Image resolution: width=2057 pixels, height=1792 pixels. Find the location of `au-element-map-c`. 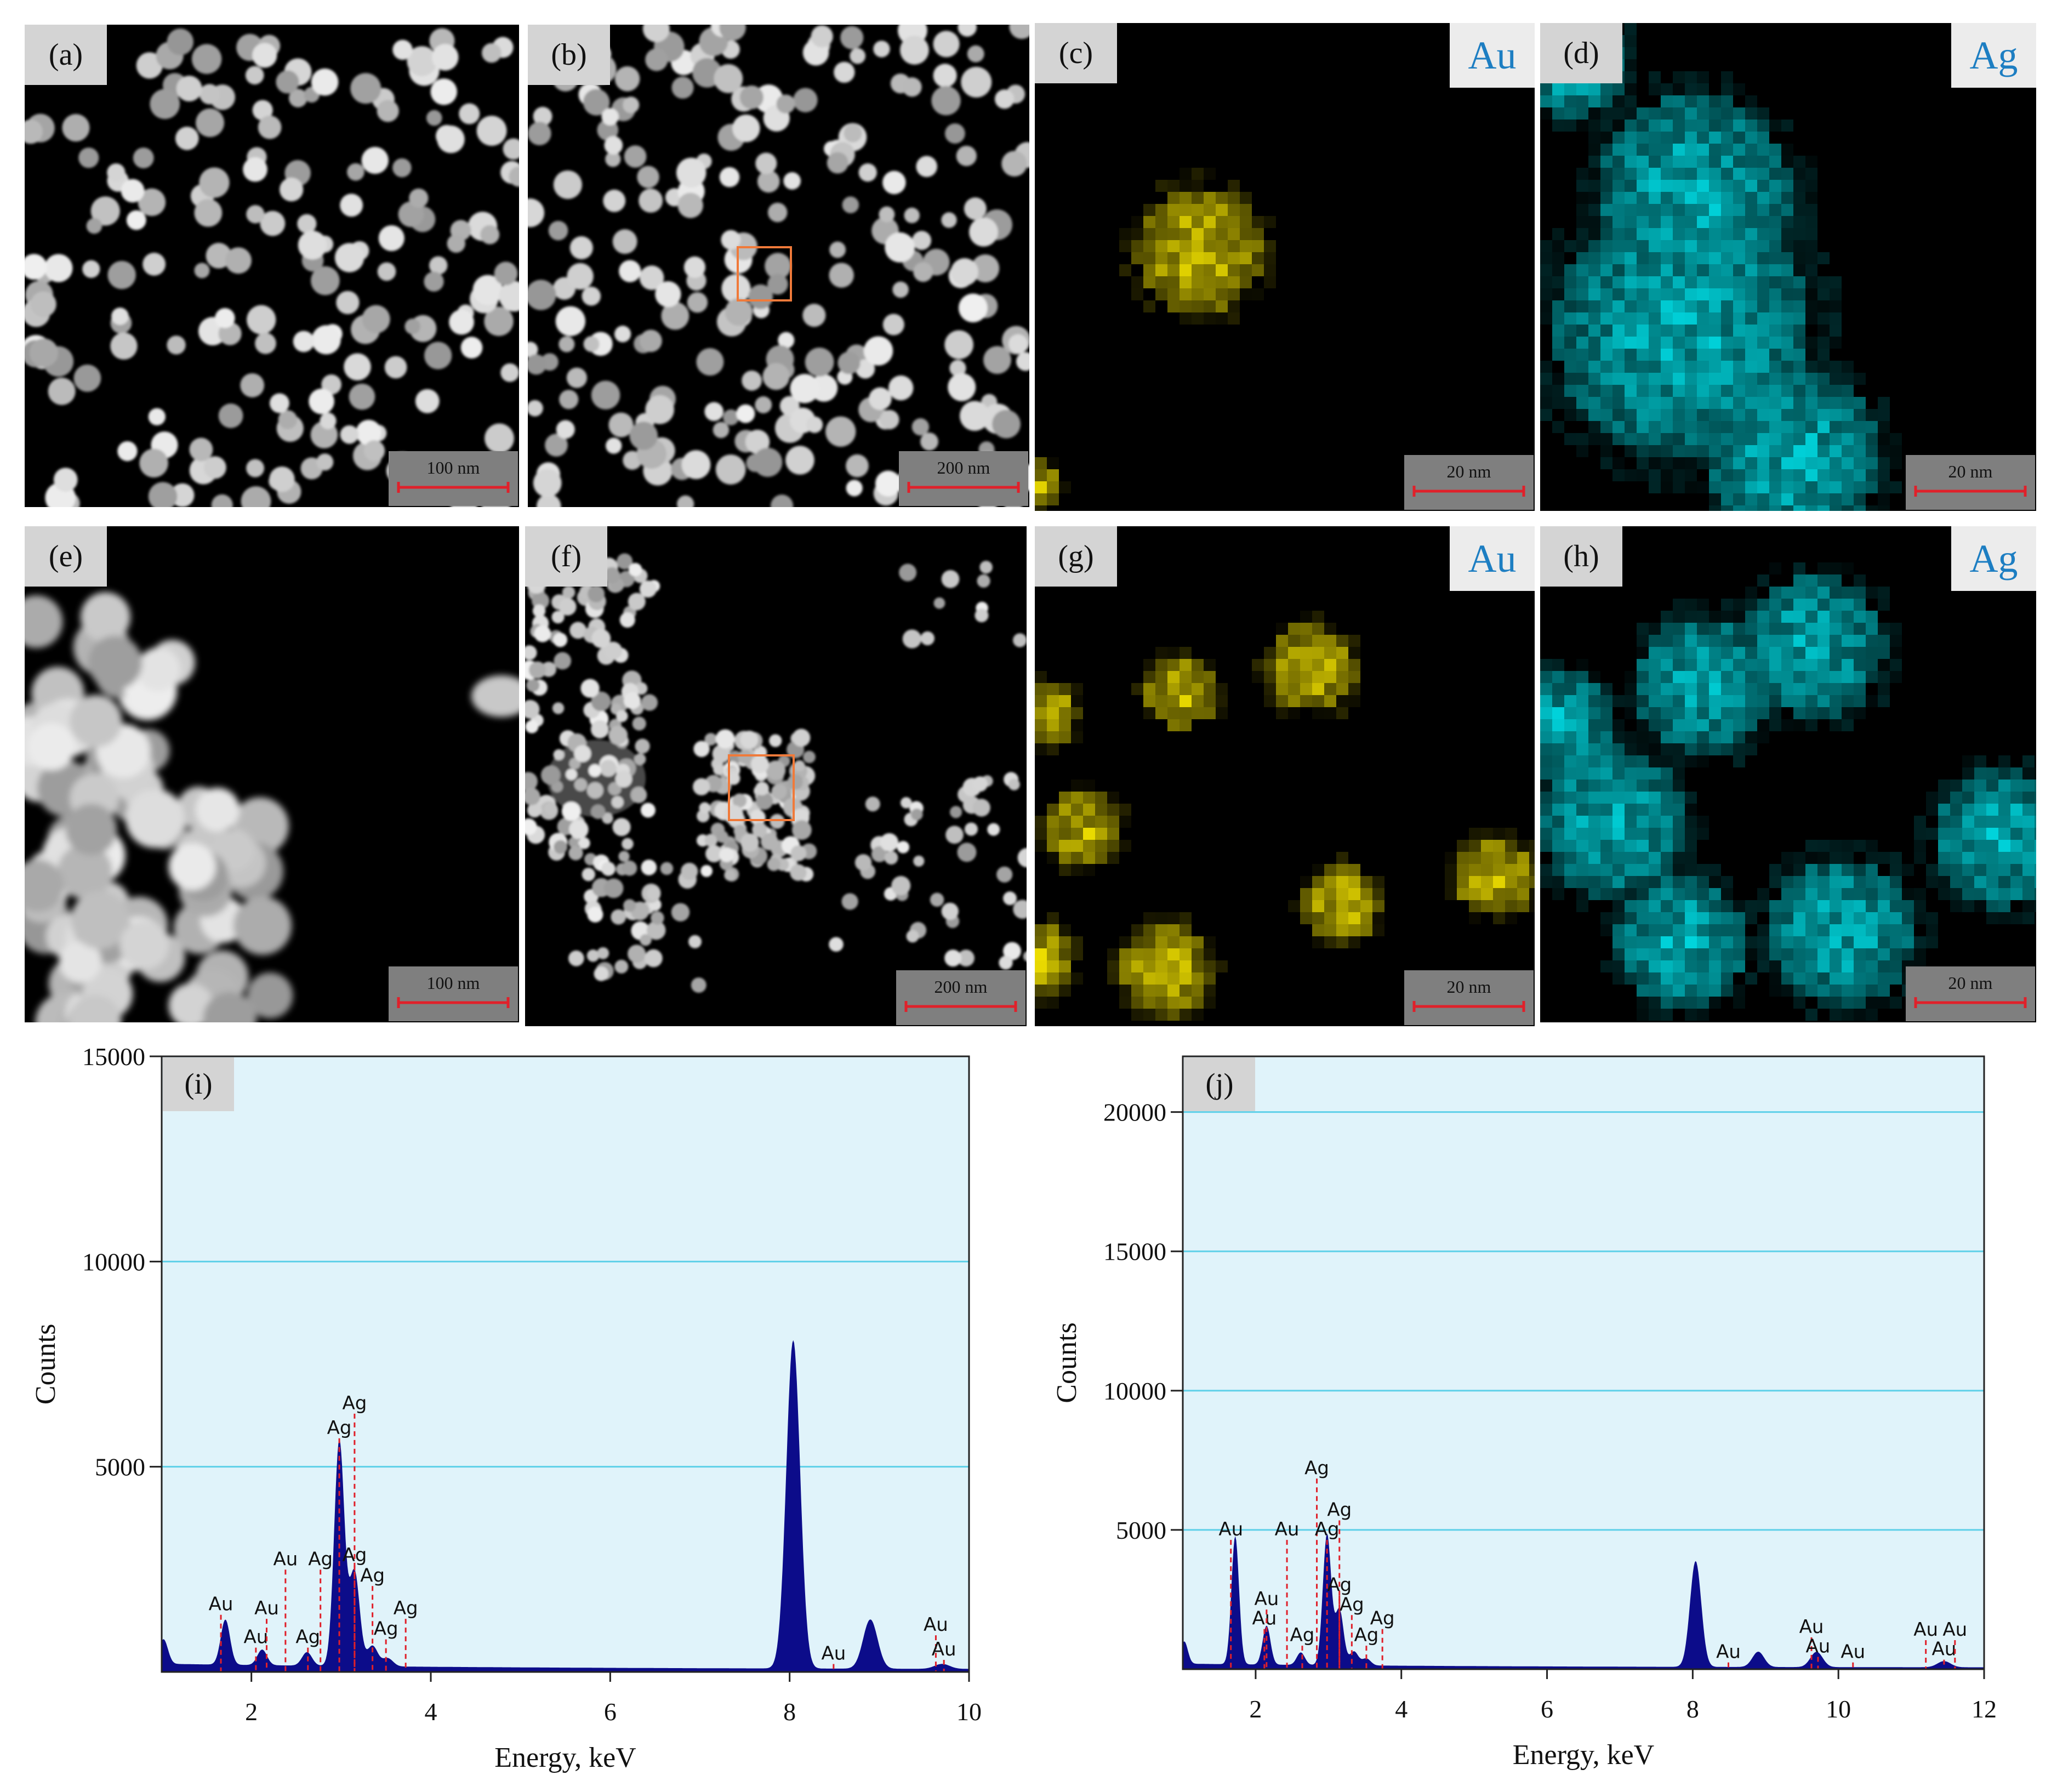

au-element-map-c is located at coordinates (1155, 339).